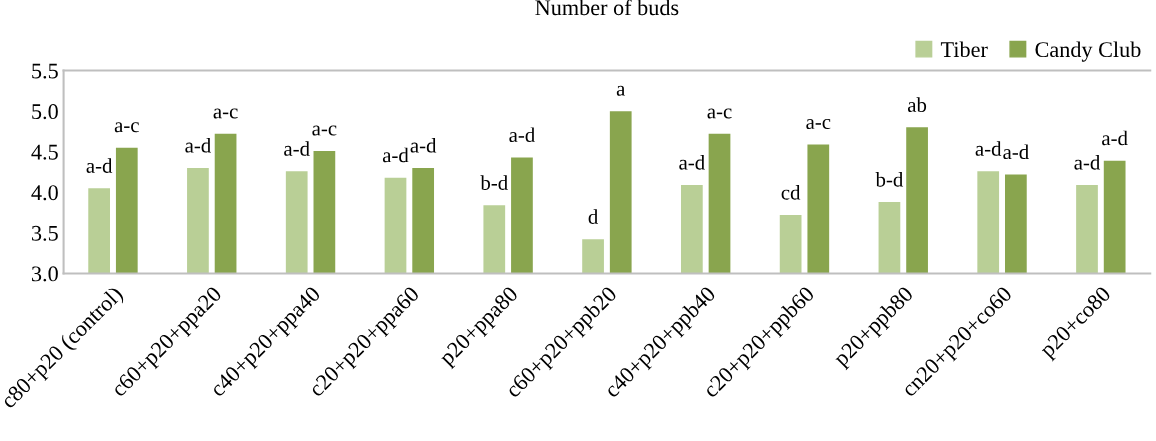 This screenshot has height=441, width=1156. Describe the element at coordinates (44, 193) in the screenshot. I see `y-tick-label: 4.0` at that location.